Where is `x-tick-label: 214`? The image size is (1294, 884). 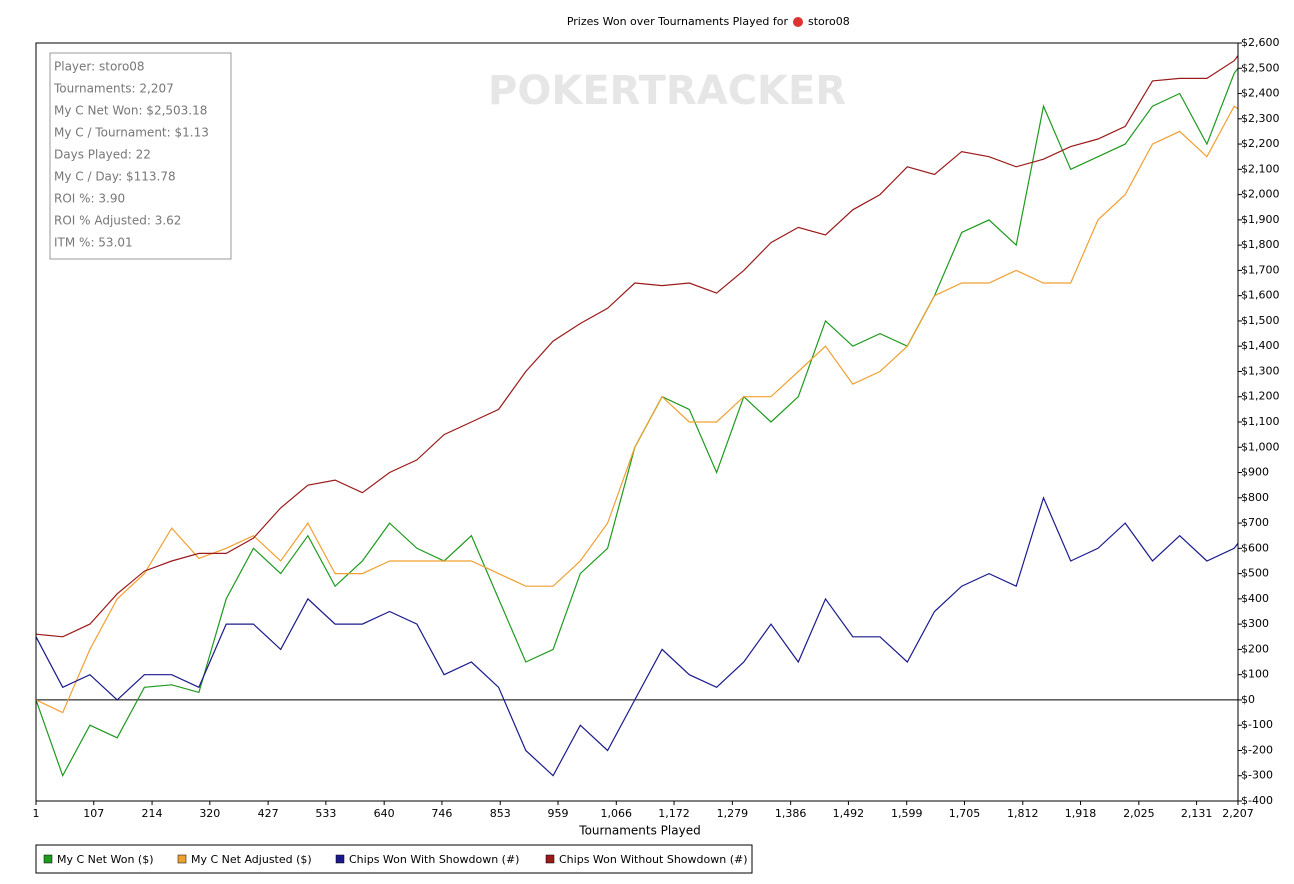 x-tick-label: 214 is located at coordinates (152, 813).